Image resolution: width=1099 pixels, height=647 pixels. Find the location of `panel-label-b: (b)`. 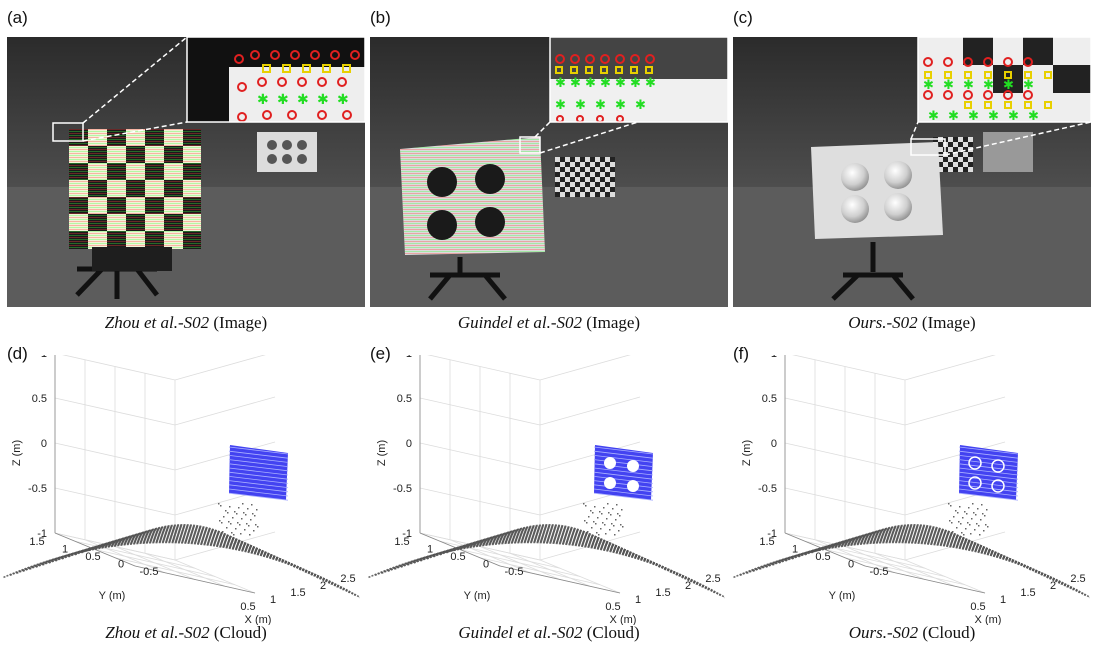

panel-label-b: (b) is located at coordinates (380, 17).